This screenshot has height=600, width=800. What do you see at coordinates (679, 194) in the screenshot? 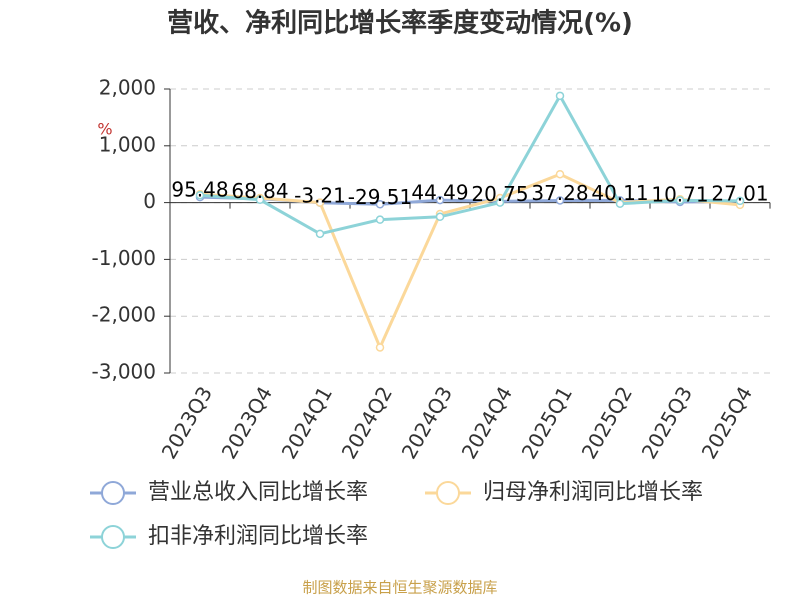
I see `data-label: 10.71` at bounding box center [679, 194].